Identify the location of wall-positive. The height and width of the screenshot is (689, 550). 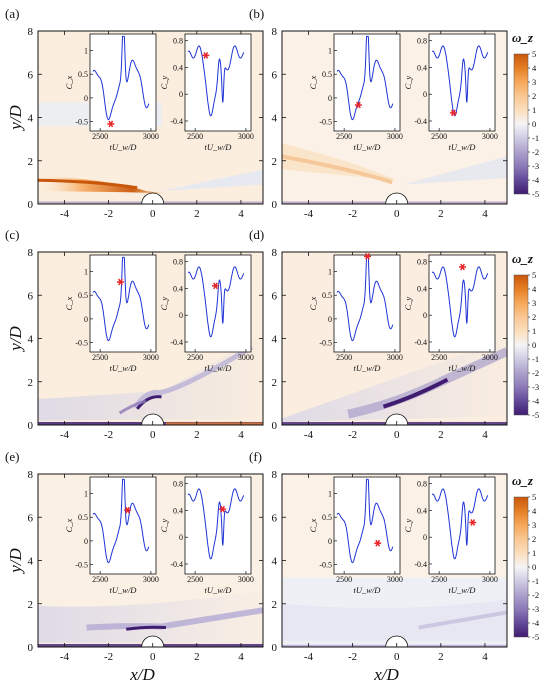
(214, 423).